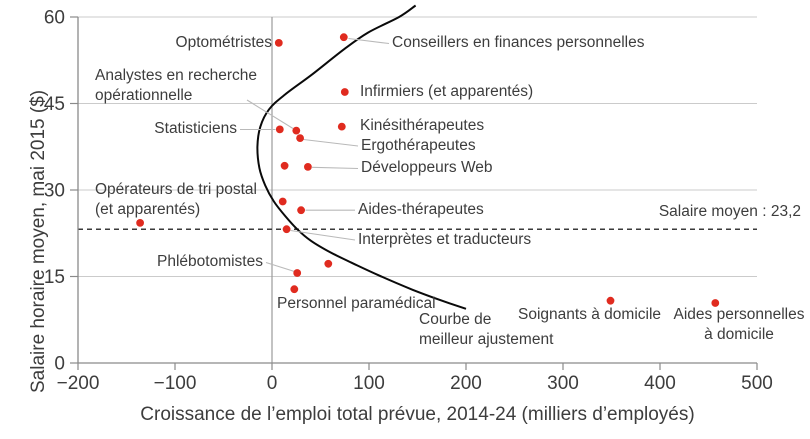 The height and width of the screenshot is (439, 810). What do you see at coordinates (315, 155) in the screenshot?
I see `leader-lines` at bounding box center [315, 155].